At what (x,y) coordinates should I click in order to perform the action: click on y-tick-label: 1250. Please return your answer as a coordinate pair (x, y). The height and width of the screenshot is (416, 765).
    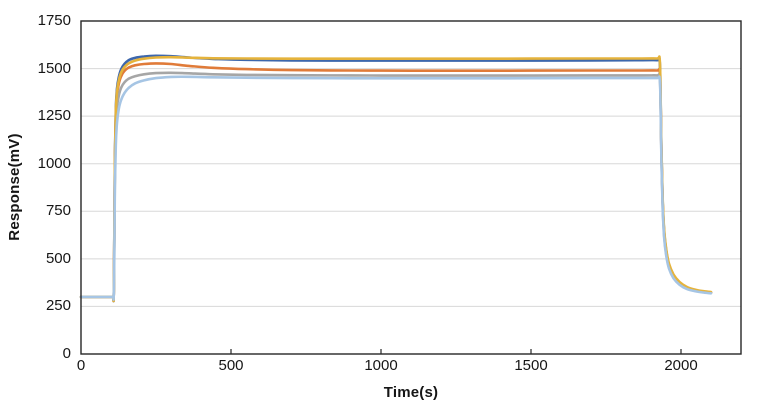
    Looking at the image, I should click on (54, 116).